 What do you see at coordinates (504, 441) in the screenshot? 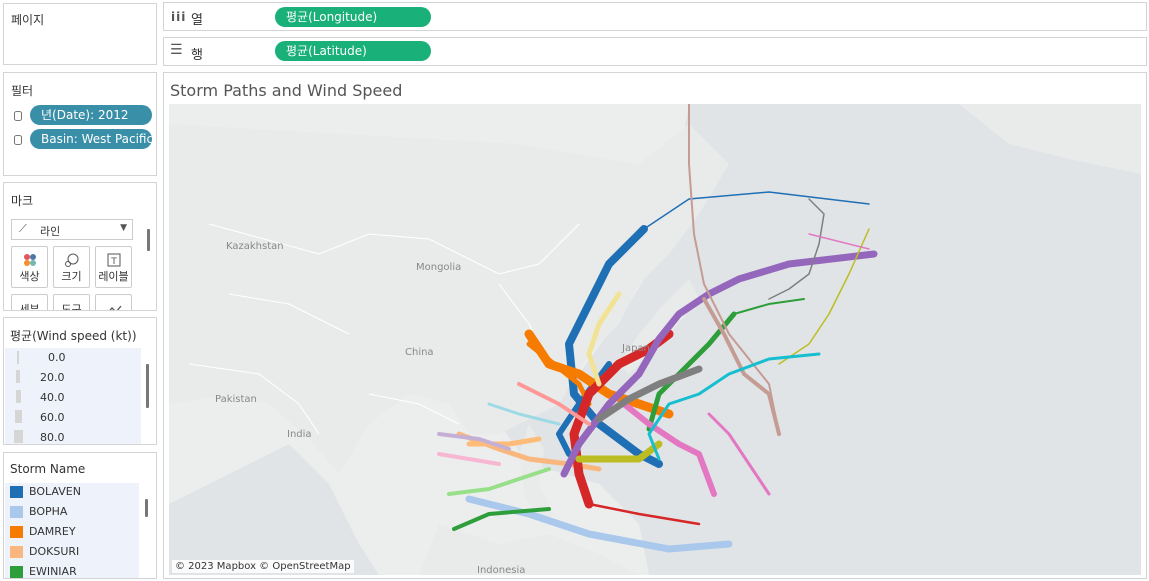
I see `storm-path-lightorange` at bounding box center [504, 441].